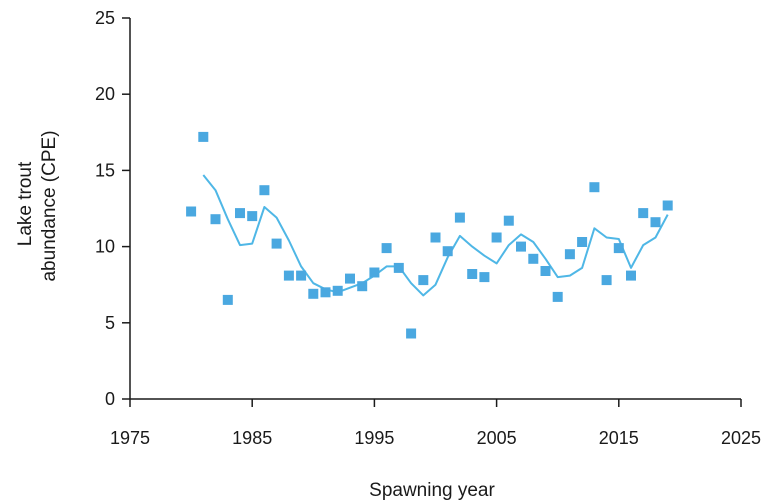  Describe the element at coordinates (203, 136) in the screenshot. I see `data-point-1981` at that location.